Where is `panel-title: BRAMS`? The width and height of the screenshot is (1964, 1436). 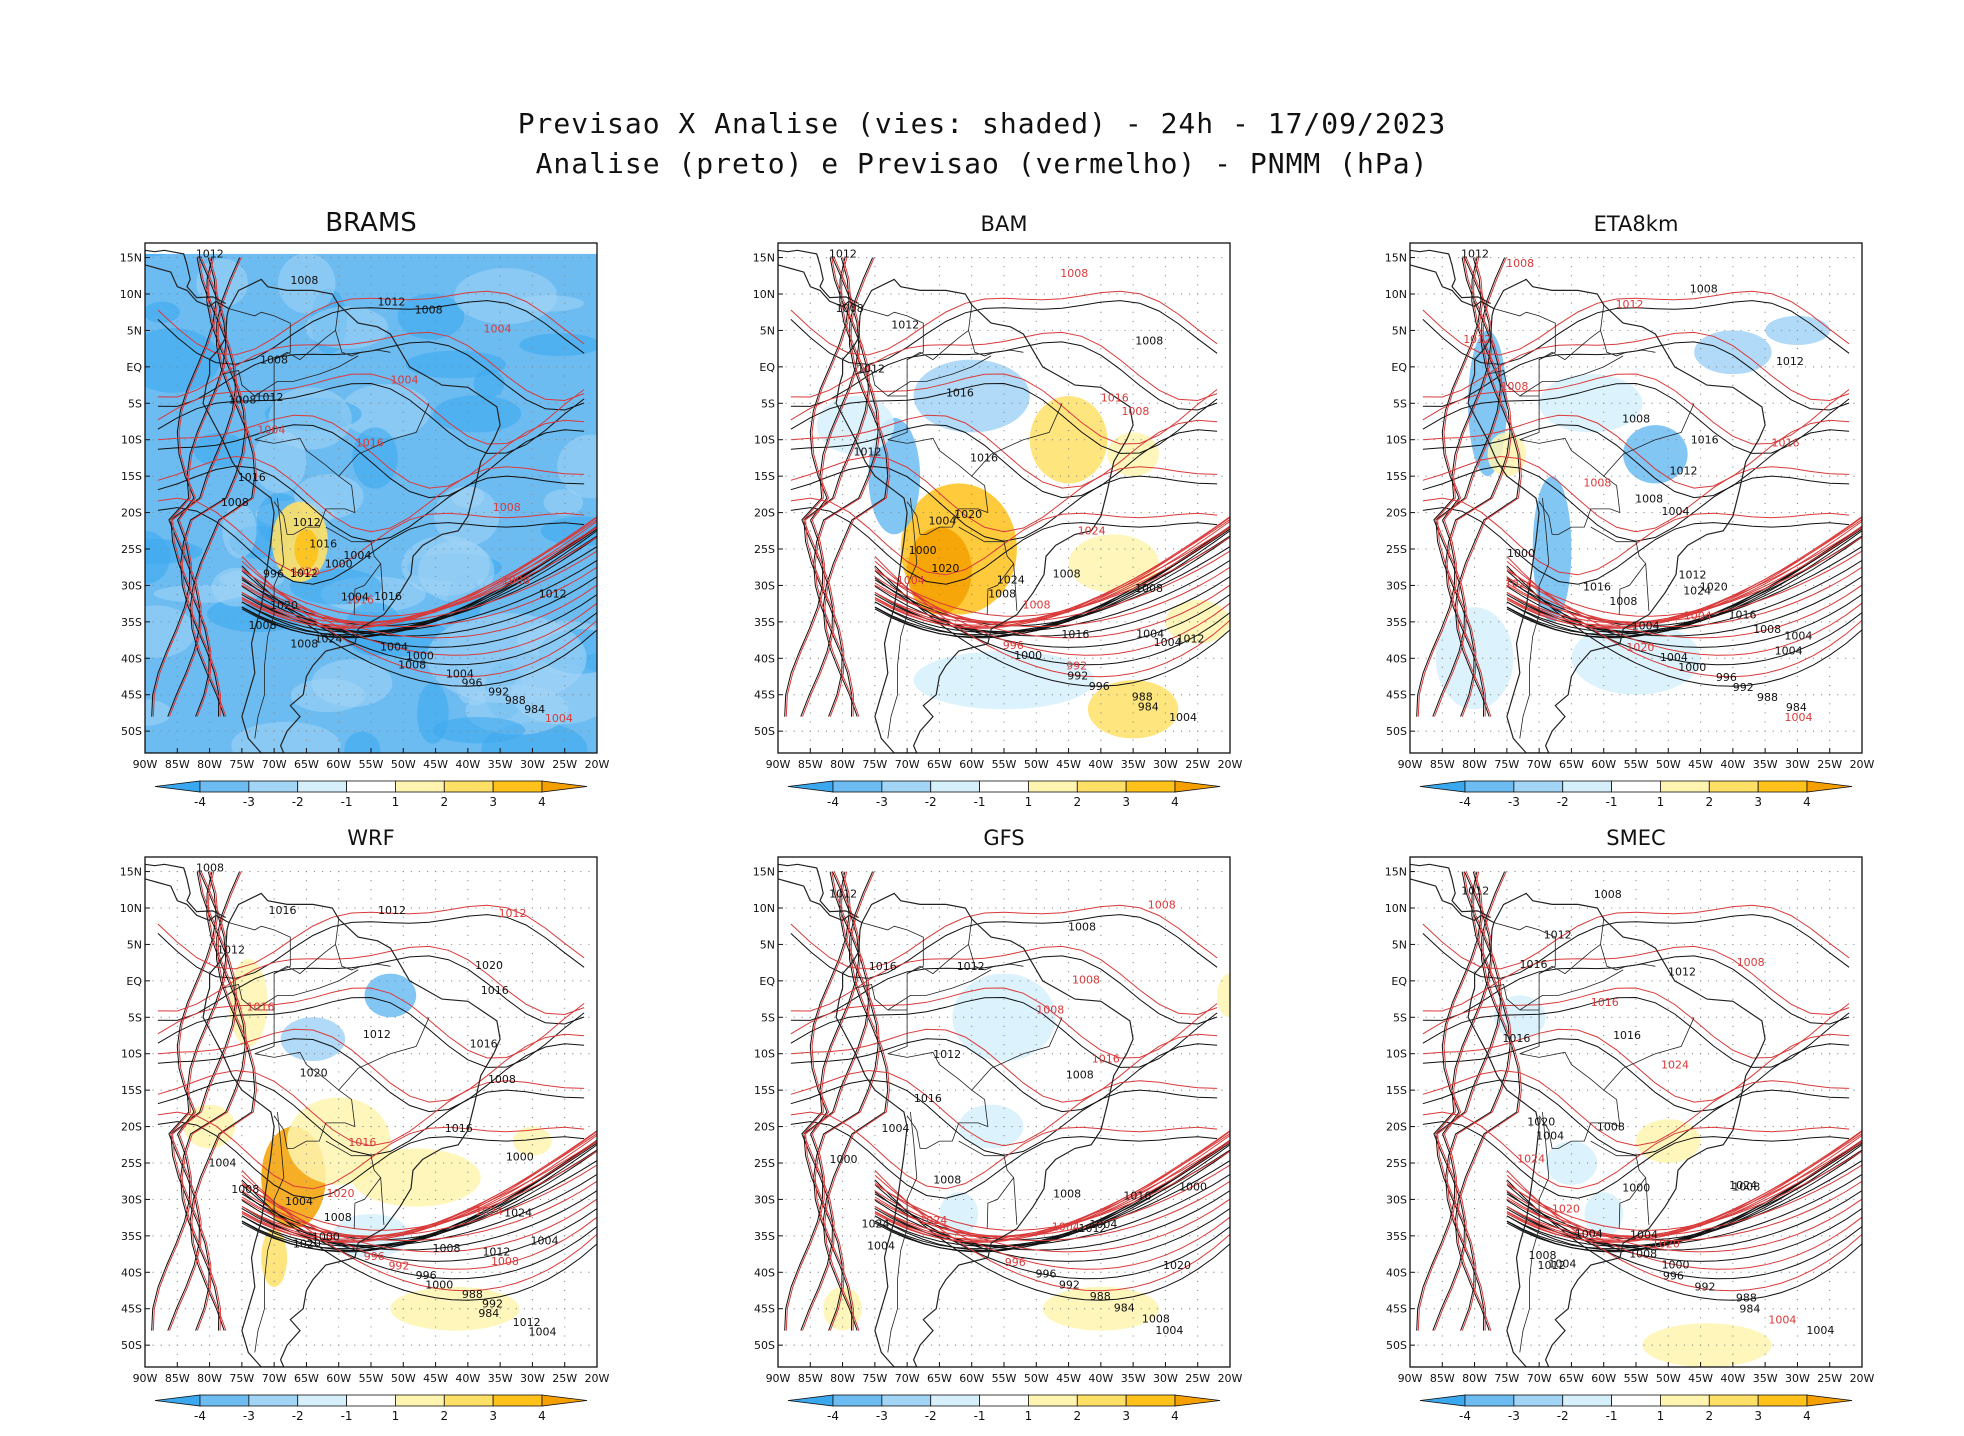 panel-title: BRAMS is located at coordinates (371, 223).